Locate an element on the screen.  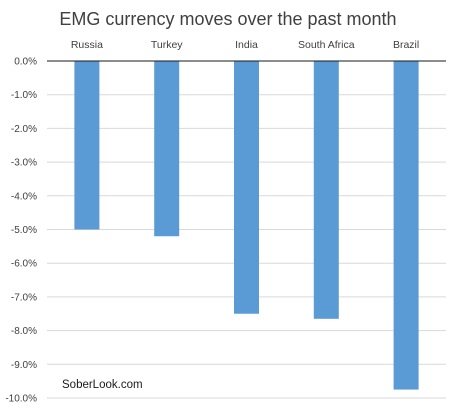
bar-turkey is located at coordinates (167, 149).